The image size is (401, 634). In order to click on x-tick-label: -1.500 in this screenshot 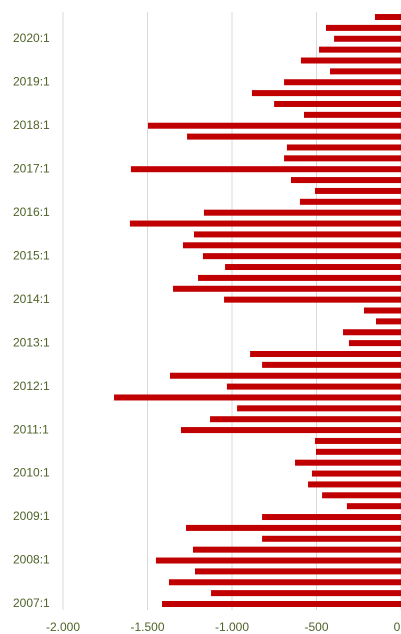, I will do `click(147, 627)`.